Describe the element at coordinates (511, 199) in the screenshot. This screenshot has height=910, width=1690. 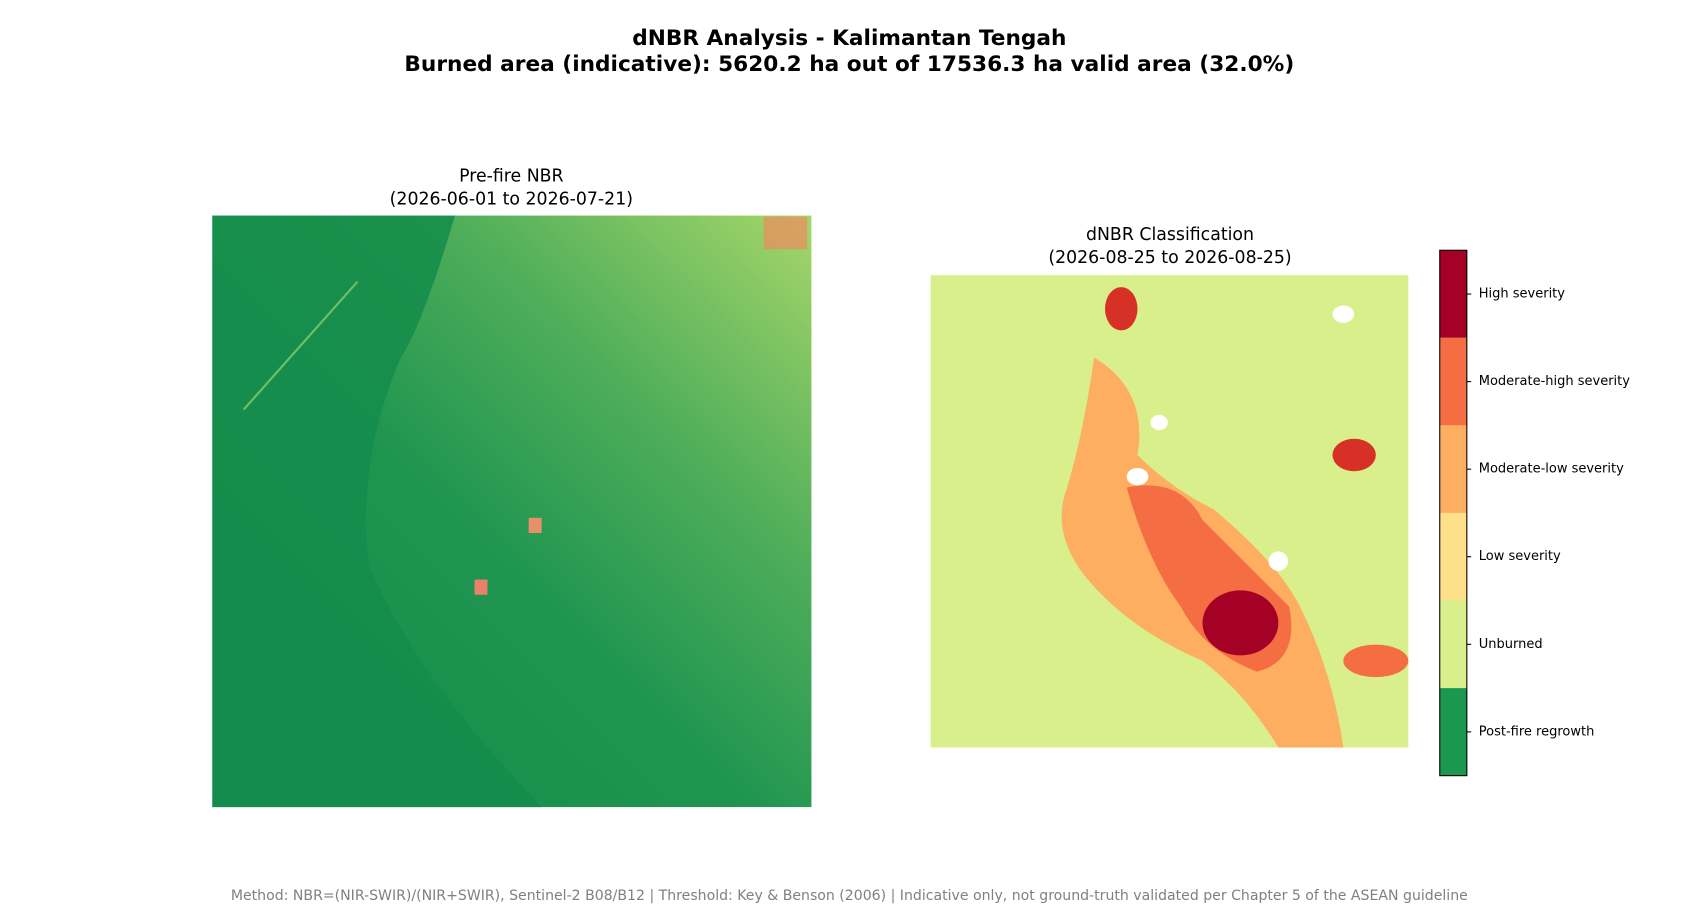
I see `panel-subtitle: (2026-06-01 to 2026-07-21)` at that location.